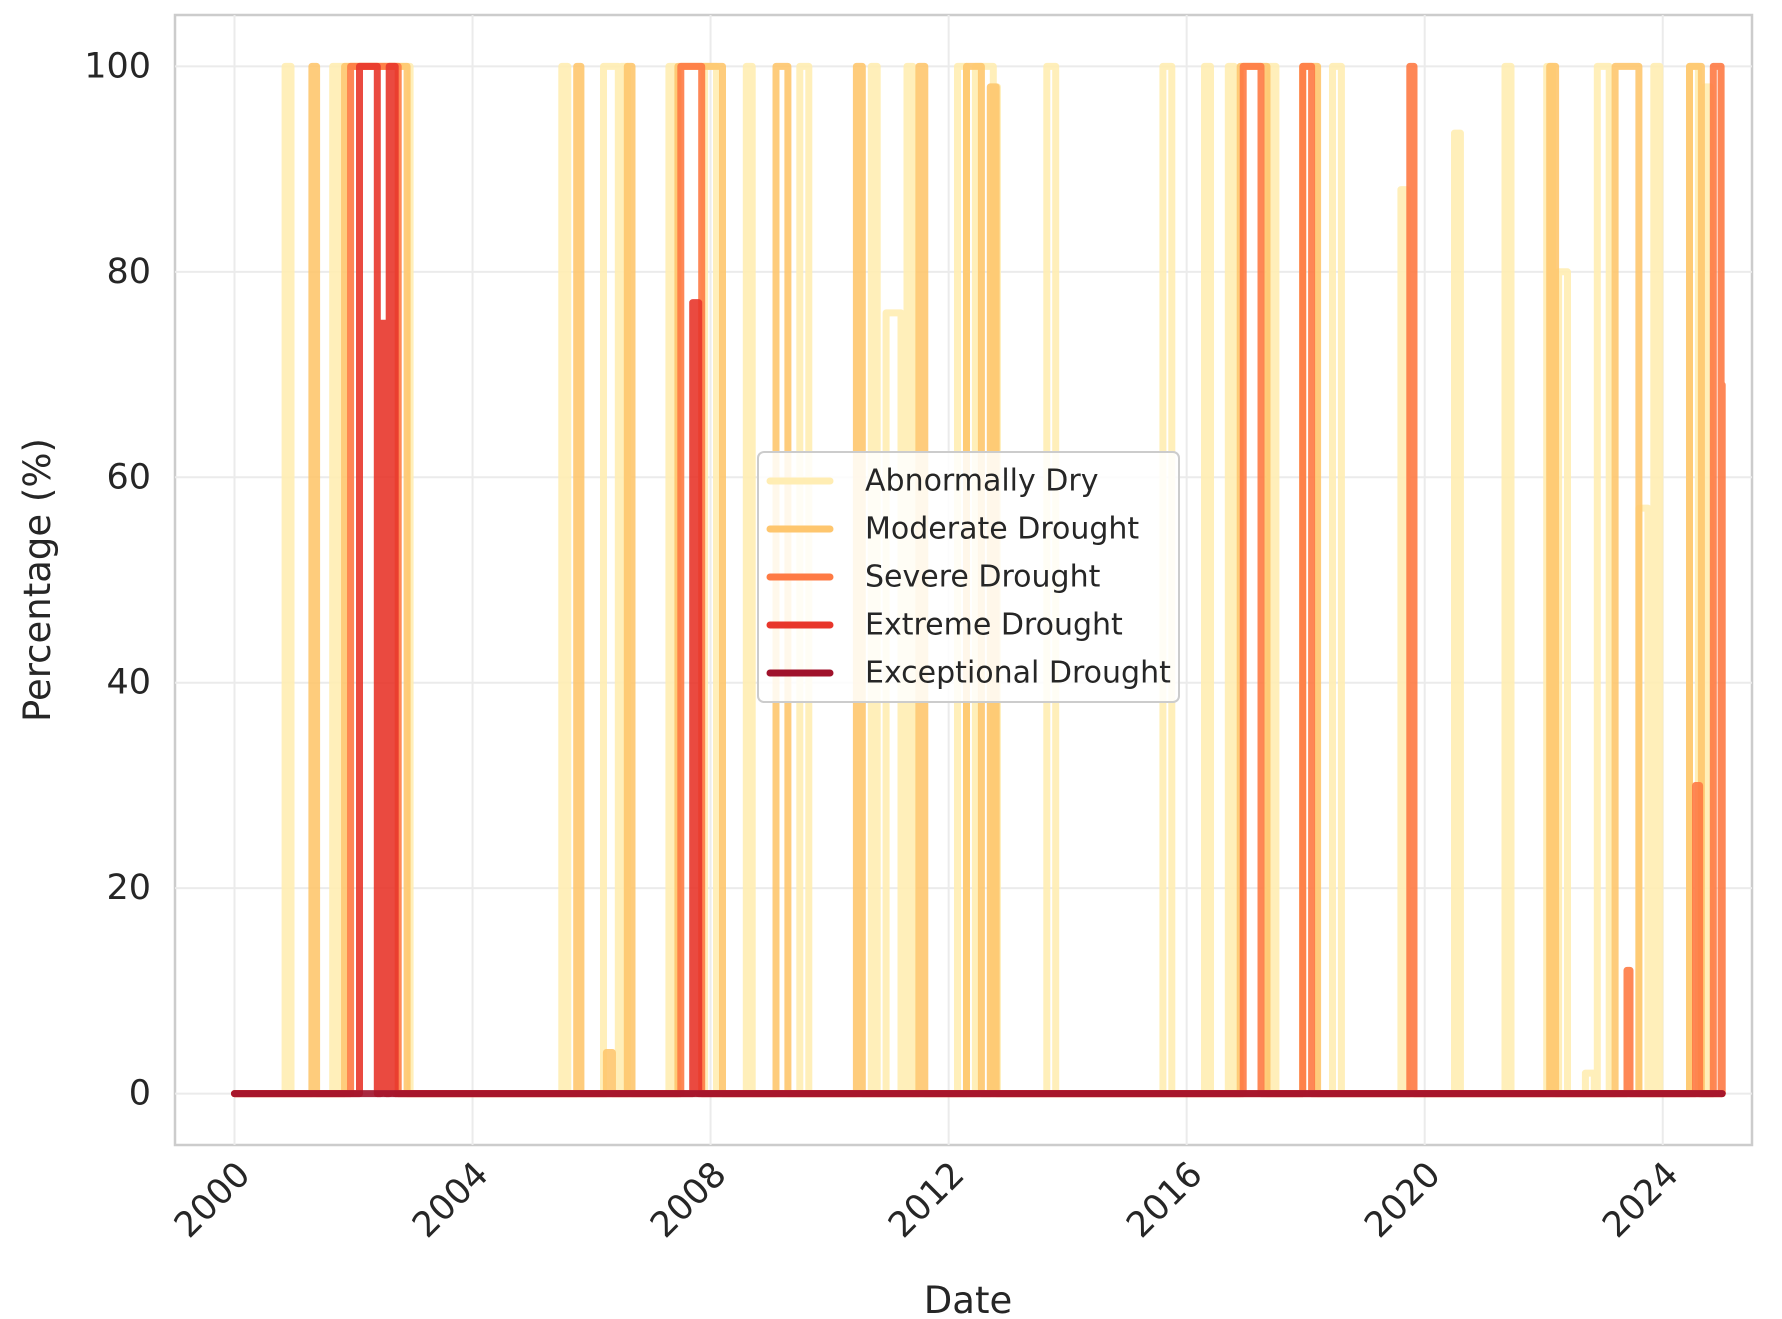 Image resolution: width=1782 pixels, height=1319 pixels. I want to click on x-tick-label: 2020, so click(1402, 1200).